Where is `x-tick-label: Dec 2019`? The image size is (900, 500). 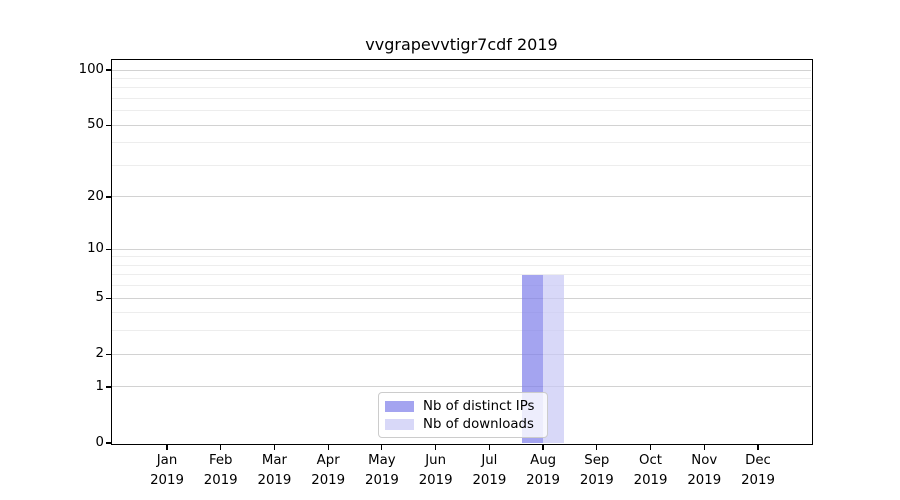 x-tick-label: Dec 2019 is located at coordinates (758, 470).